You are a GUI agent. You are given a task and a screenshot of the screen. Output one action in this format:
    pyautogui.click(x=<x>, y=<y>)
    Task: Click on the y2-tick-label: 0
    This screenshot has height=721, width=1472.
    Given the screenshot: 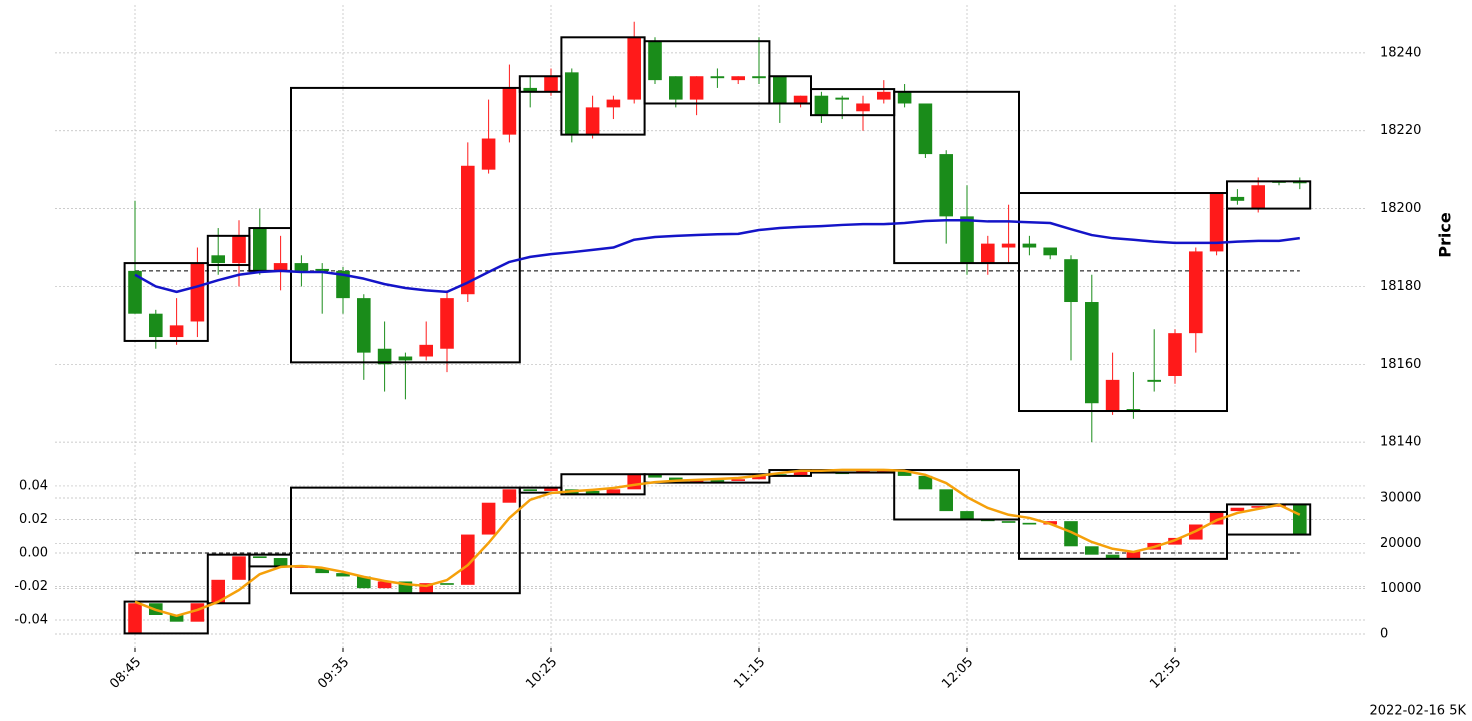 What is the action you would take?
    pyautogui.click(x=1384, y=633)
    